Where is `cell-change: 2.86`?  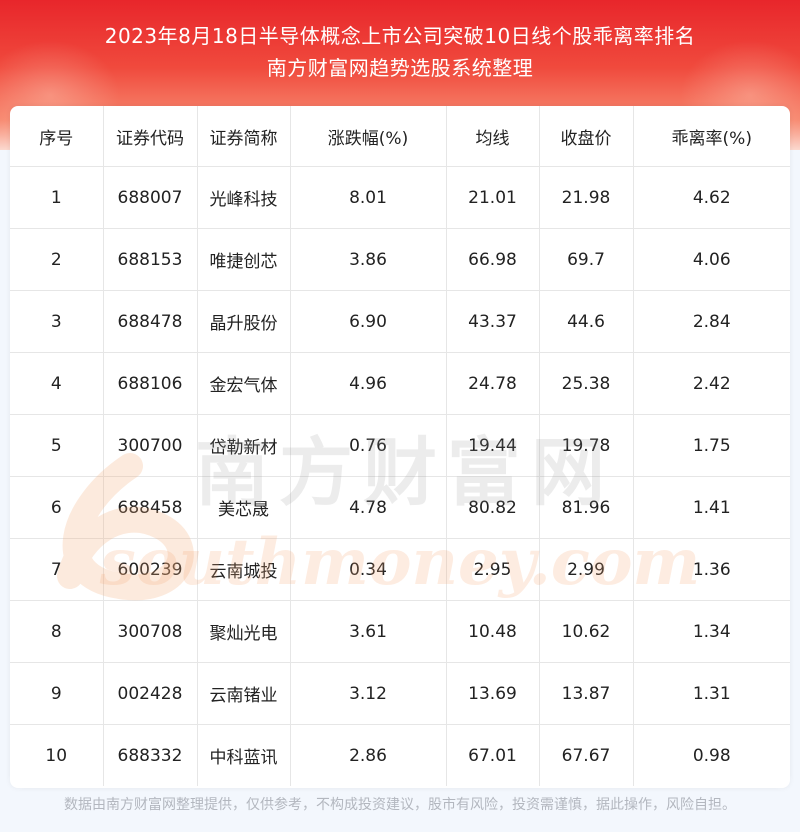 cell-change: 2.86 is located at coordinates (368, 755).